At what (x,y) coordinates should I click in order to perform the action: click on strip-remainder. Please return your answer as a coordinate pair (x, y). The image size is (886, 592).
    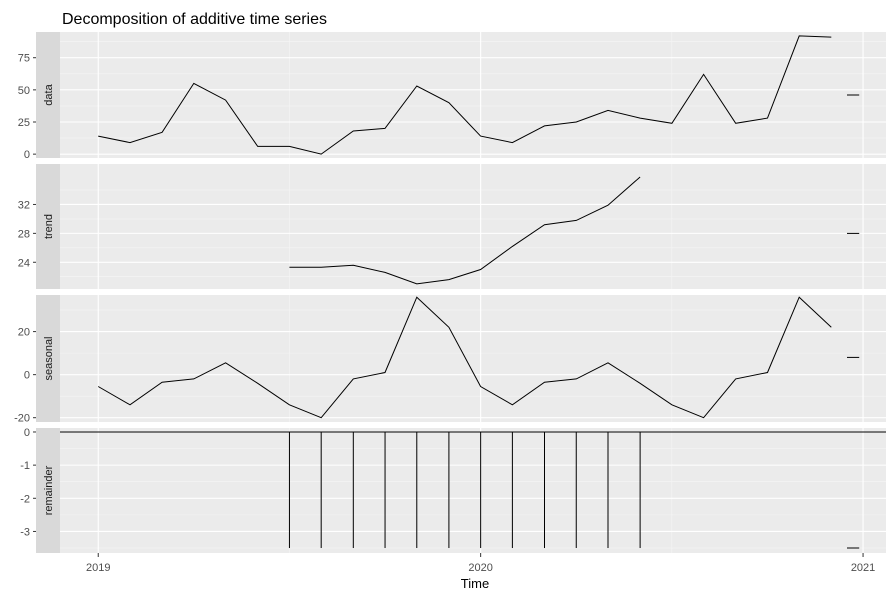
    Looking at the image, I should click on (48, 490).